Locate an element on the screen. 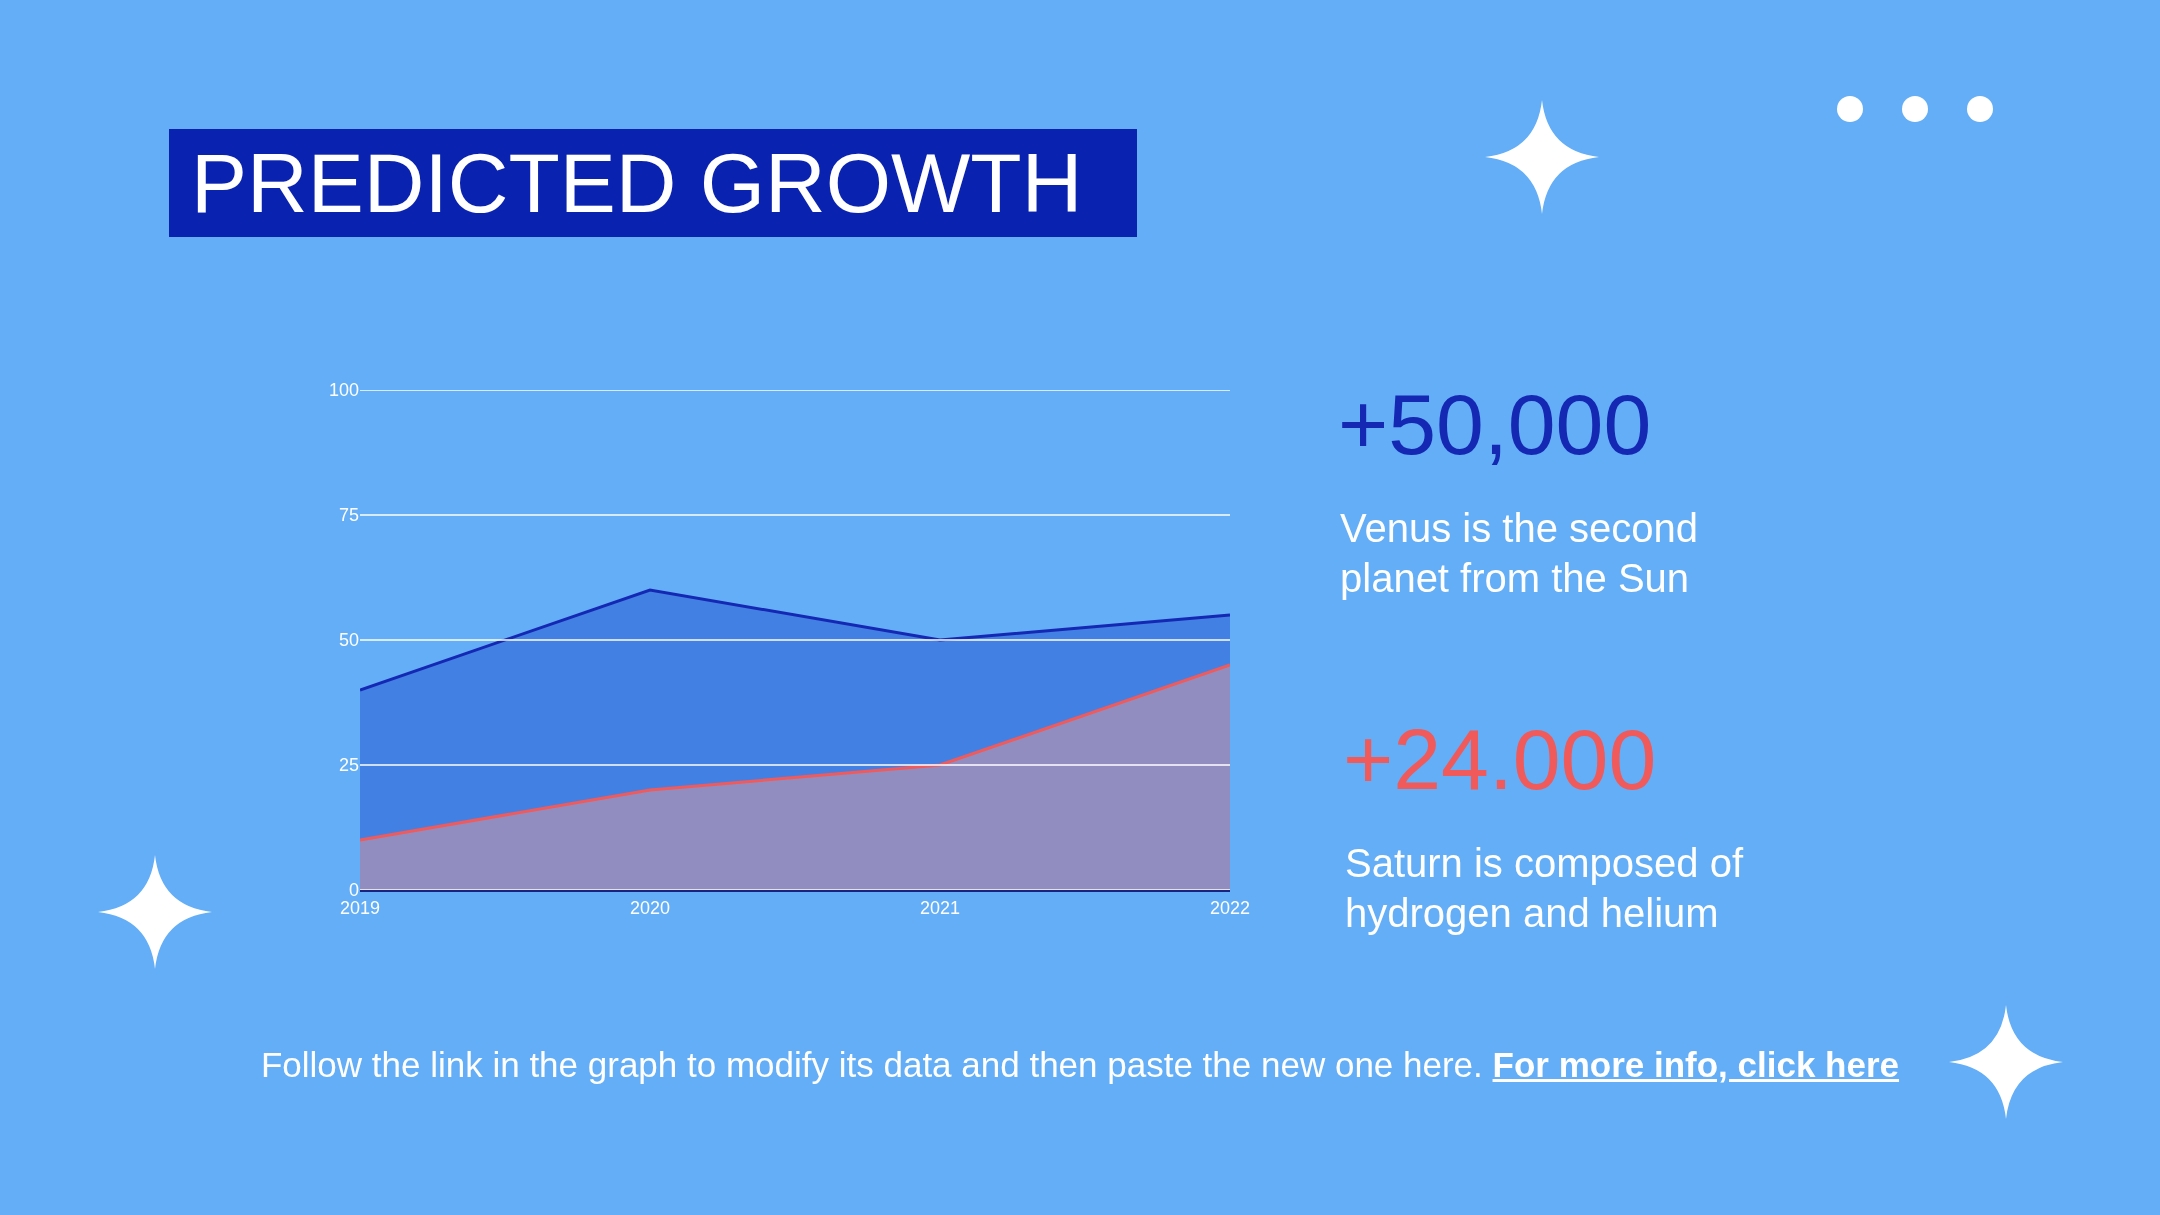 Image resolution: width=2160 pixels, height=1215 pixels. x-tick-label: 2021 is located at coordinates (940, 907).